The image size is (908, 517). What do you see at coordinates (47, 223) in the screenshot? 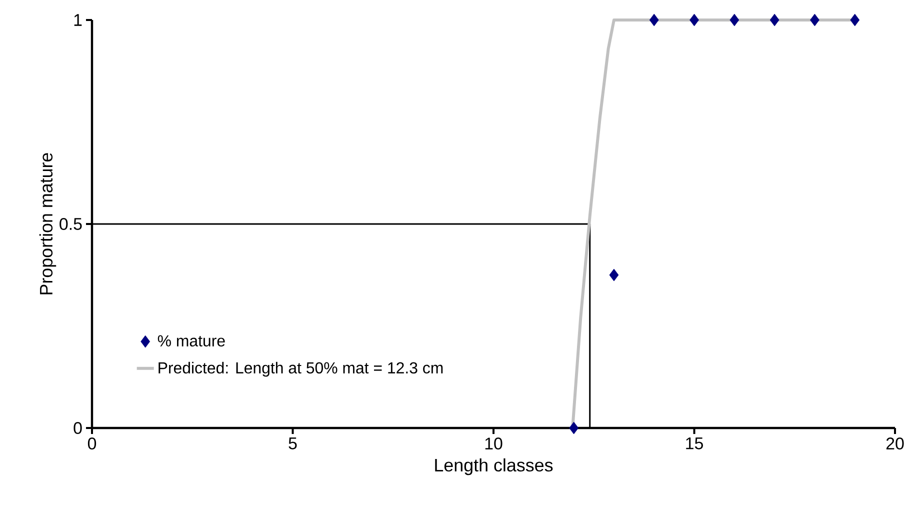
I see `y-axis-title: Proportion mature` at bounding box center [47, 223].